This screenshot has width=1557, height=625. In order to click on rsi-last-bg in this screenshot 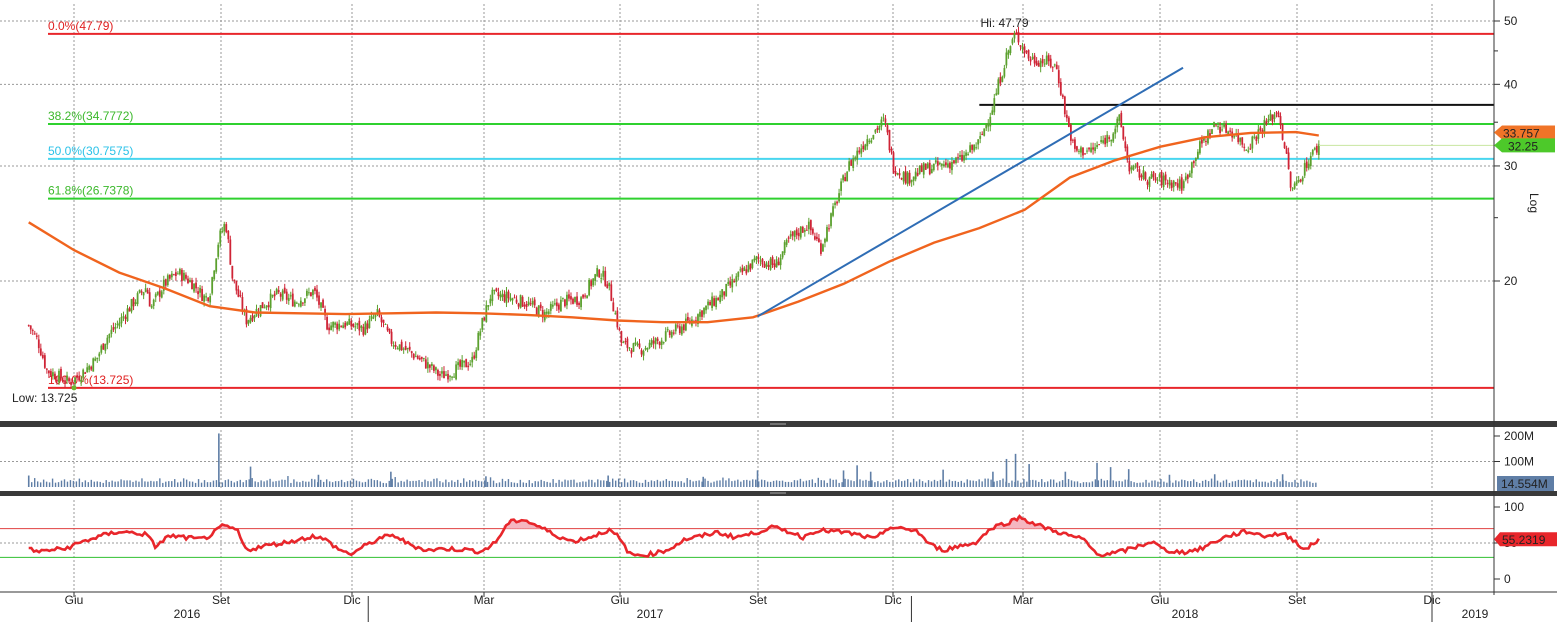, I will do `click(1525, 539)`.